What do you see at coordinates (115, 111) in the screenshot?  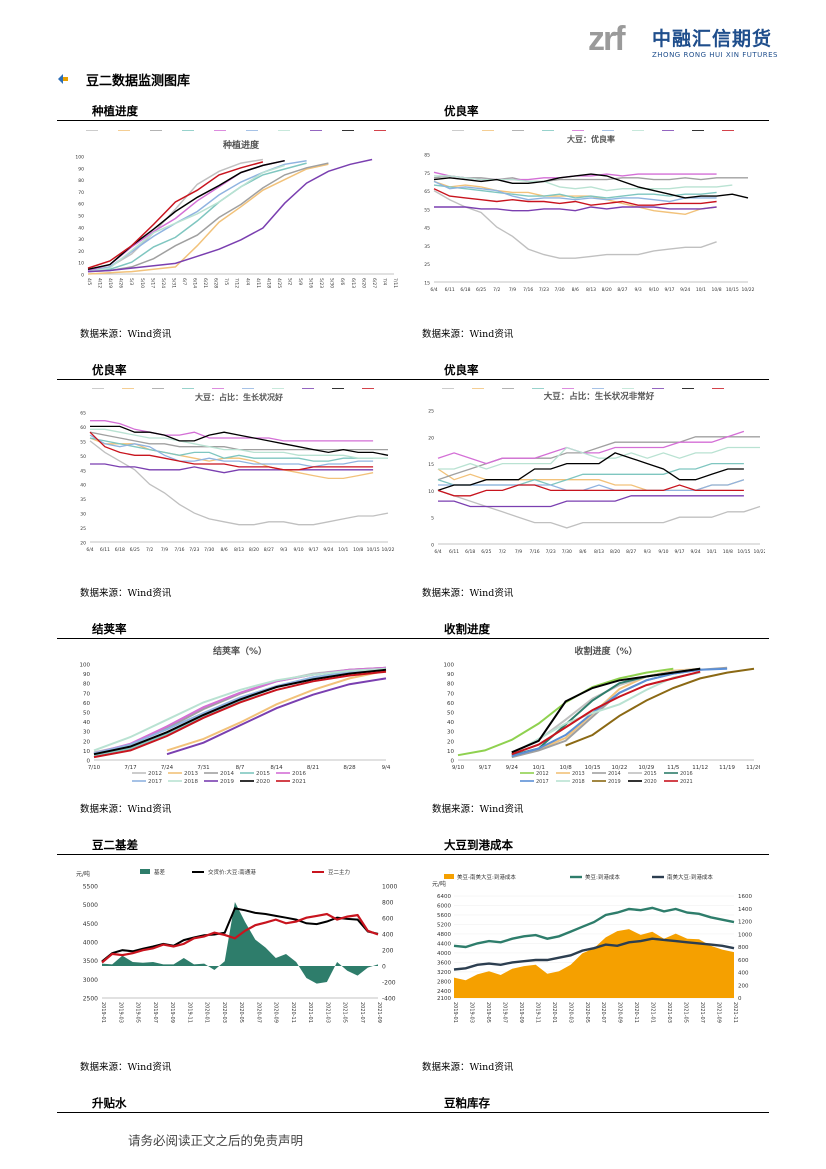 I see `panel-heading-planting: 种植进度` at bounding box center [115, 111].